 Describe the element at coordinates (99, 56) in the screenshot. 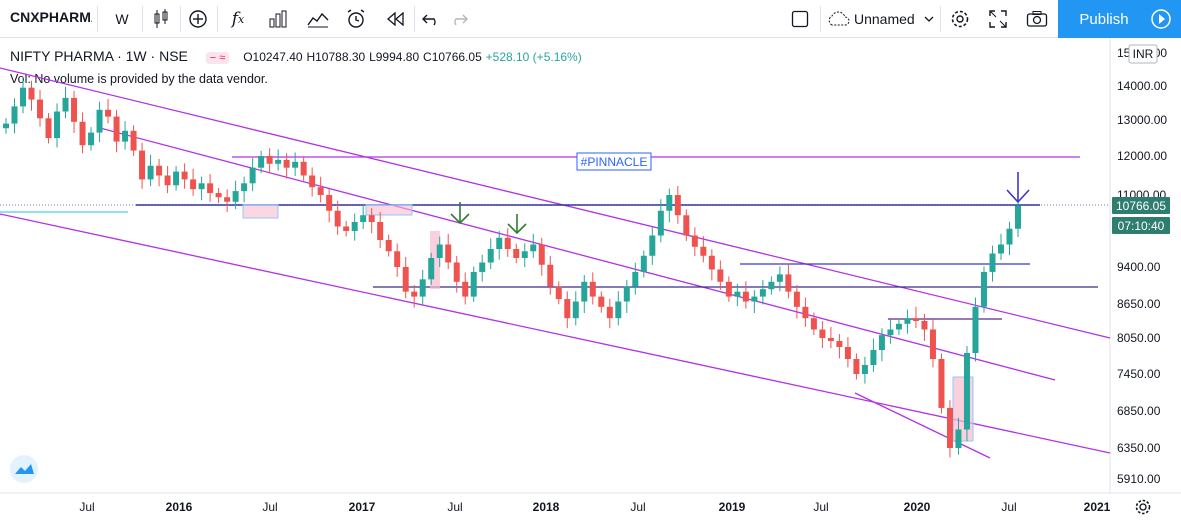

I see `symbol-title: NIFTY PHARMA · 1W · NSE` at that location.